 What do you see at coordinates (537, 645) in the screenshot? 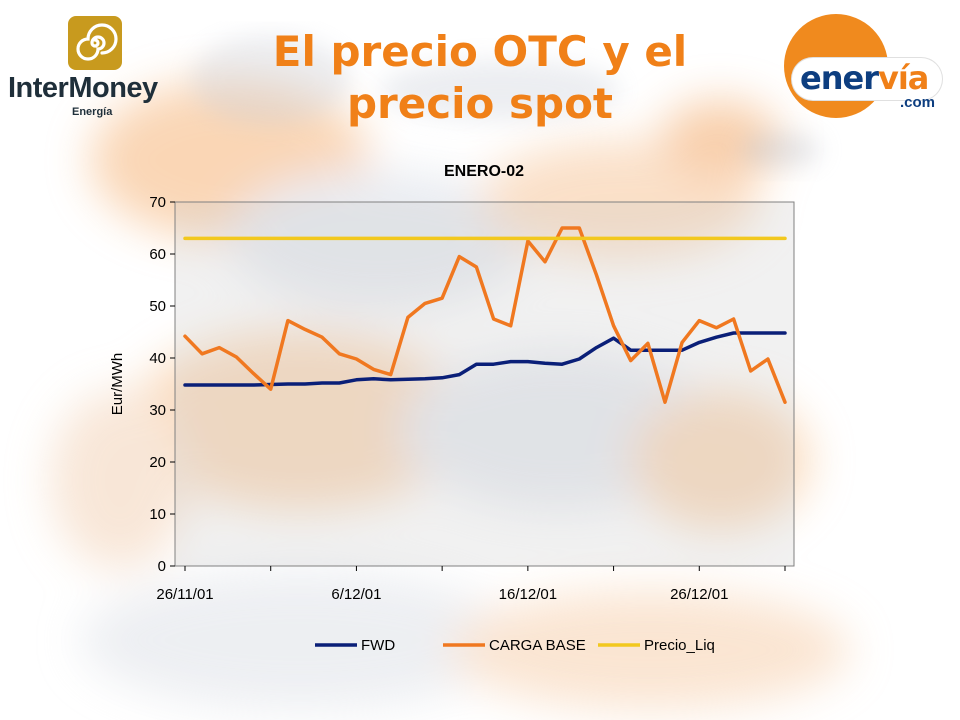
I see `legend-label-carga-base: CARGA BASE` at bounding box center [537, 645].